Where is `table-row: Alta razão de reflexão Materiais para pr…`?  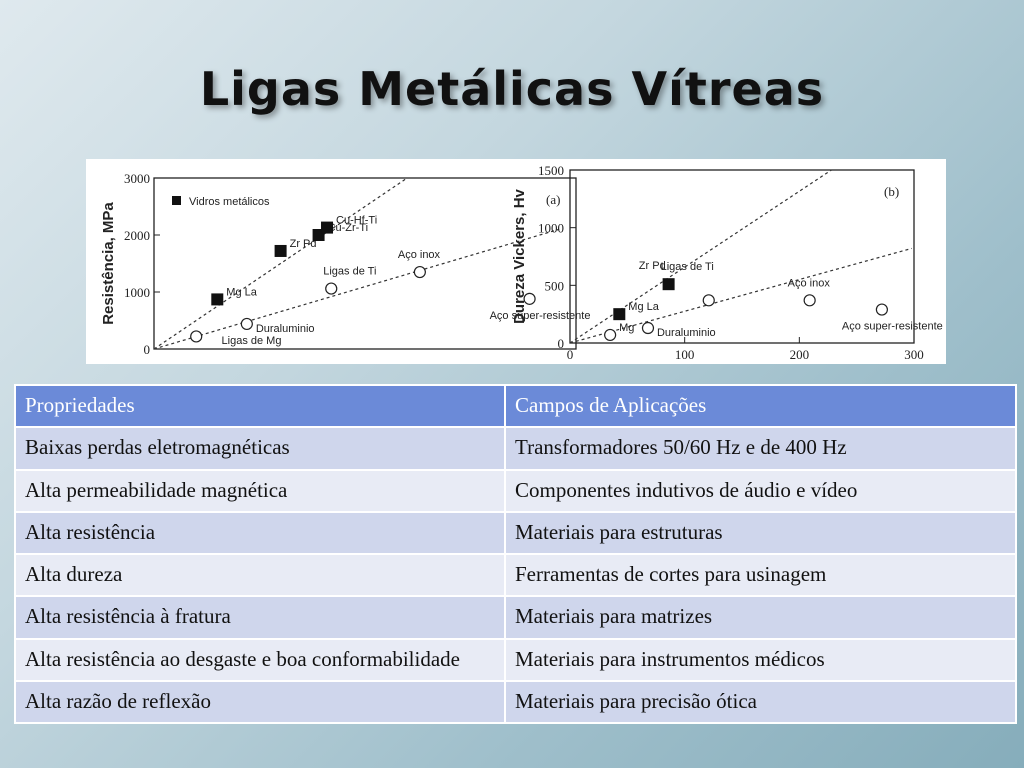
table-row: Alta razão de reflexão Materiais para pr… is located at coordinates (515, 702).